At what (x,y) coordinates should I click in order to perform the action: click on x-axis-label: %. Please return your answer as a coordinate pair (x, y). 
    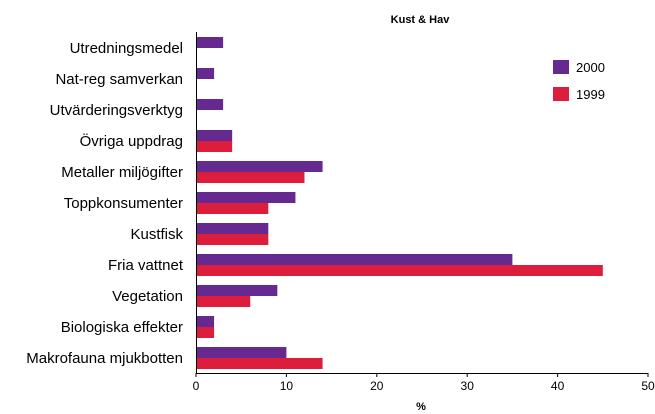
    Looking at the image, I should click on (421, 407).